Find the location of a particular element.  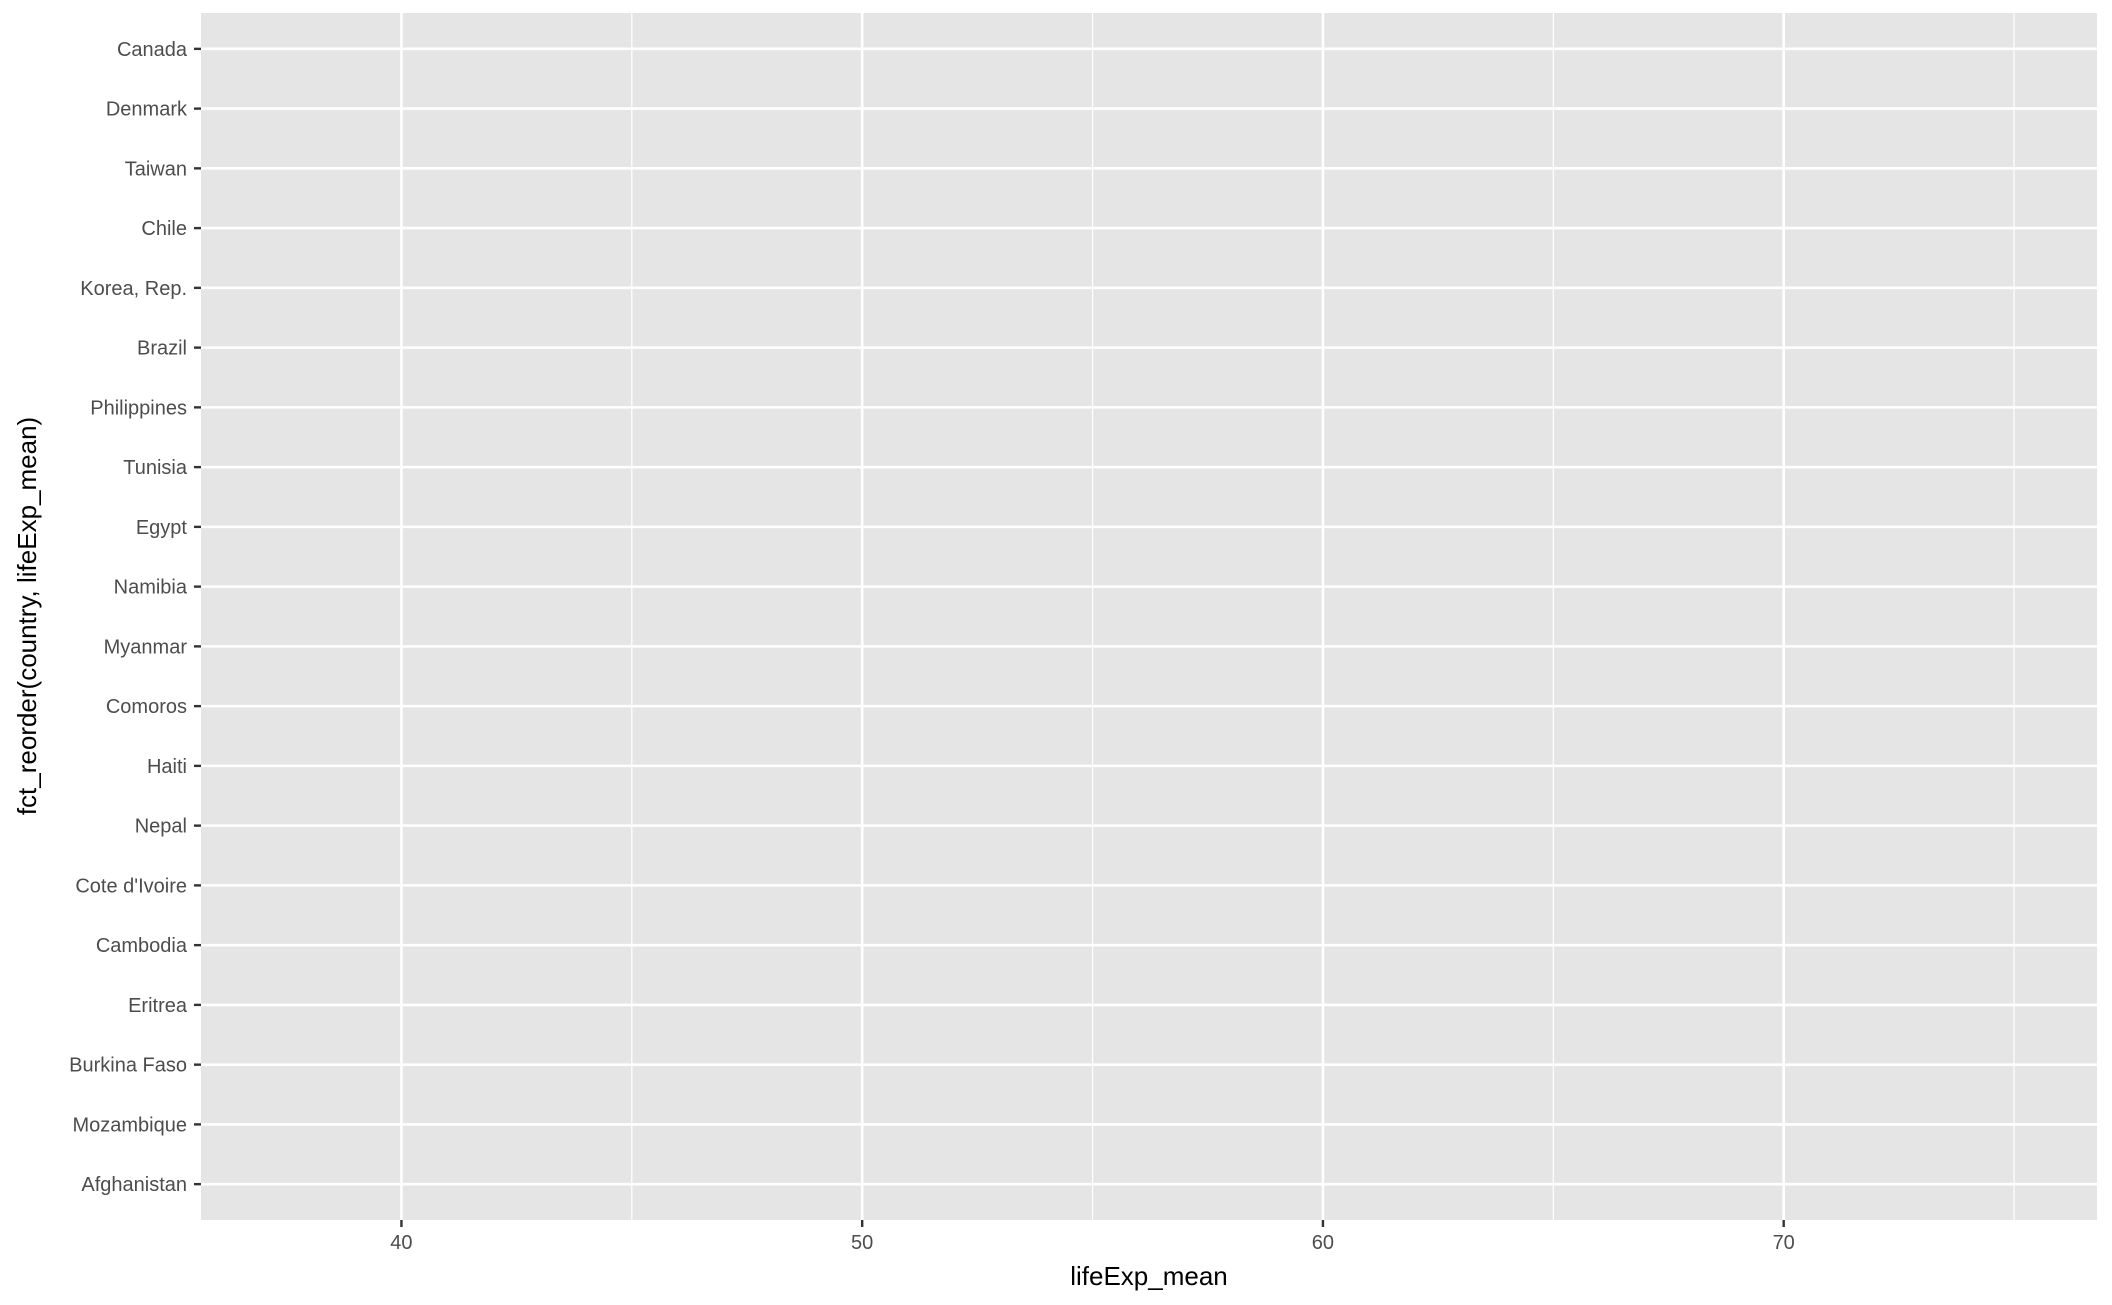

y-tick-label: Egypt is located at coordinates (162, 528).